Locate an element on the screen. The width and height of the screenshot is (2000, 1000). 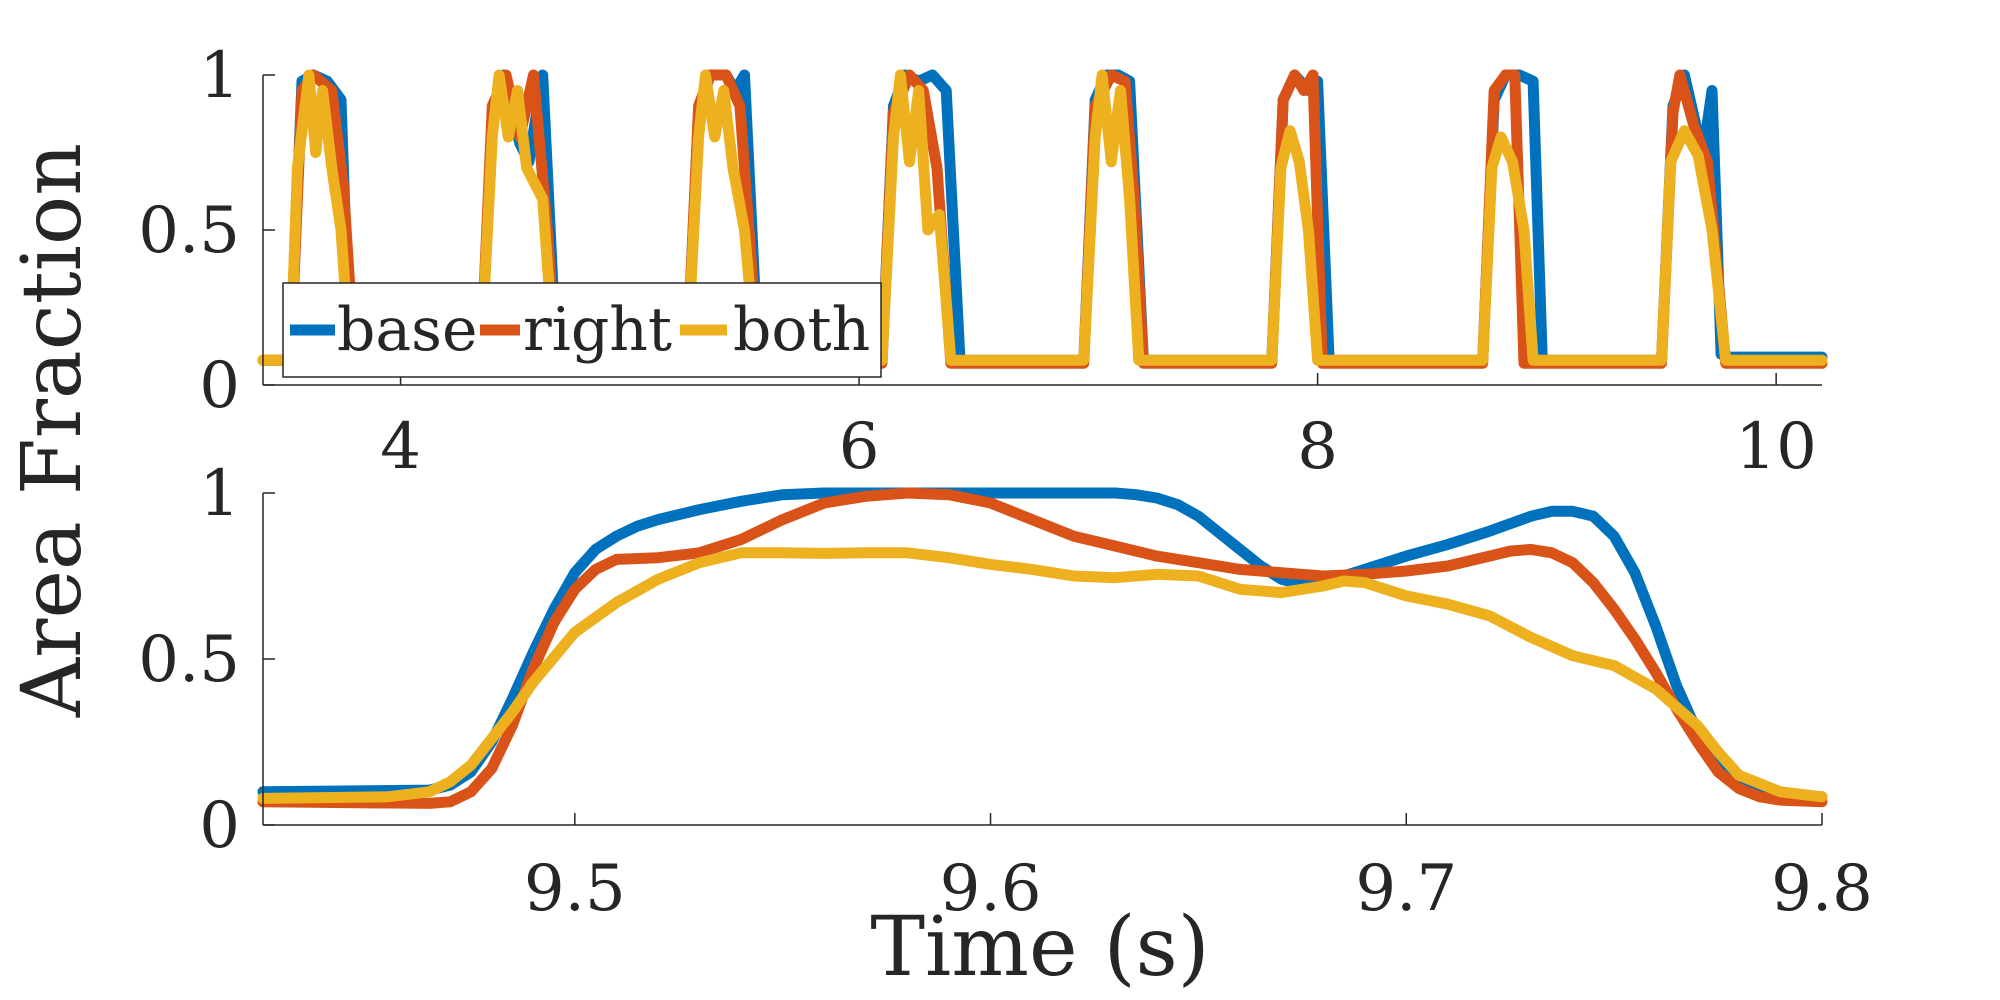
y-axis-label: Area Fraction is located at coordinates (52, 430).